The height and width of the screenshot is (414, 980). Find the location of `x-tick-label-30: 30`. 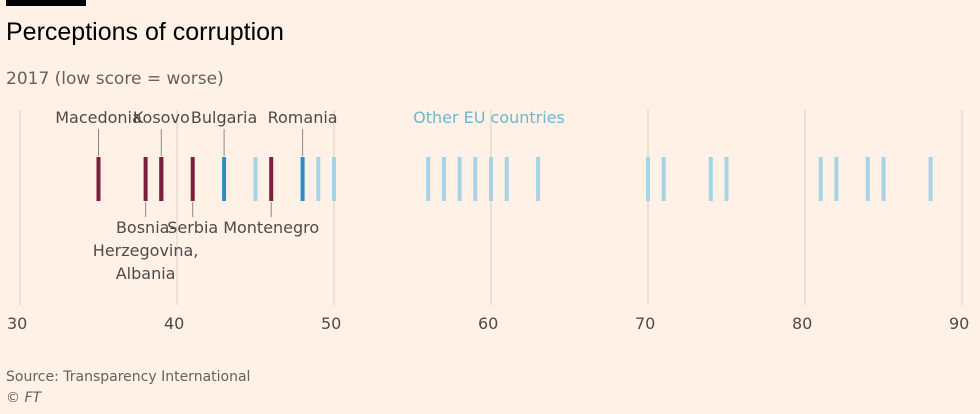

x-tick-label-30: 30 is located at coordinates (17, 323).